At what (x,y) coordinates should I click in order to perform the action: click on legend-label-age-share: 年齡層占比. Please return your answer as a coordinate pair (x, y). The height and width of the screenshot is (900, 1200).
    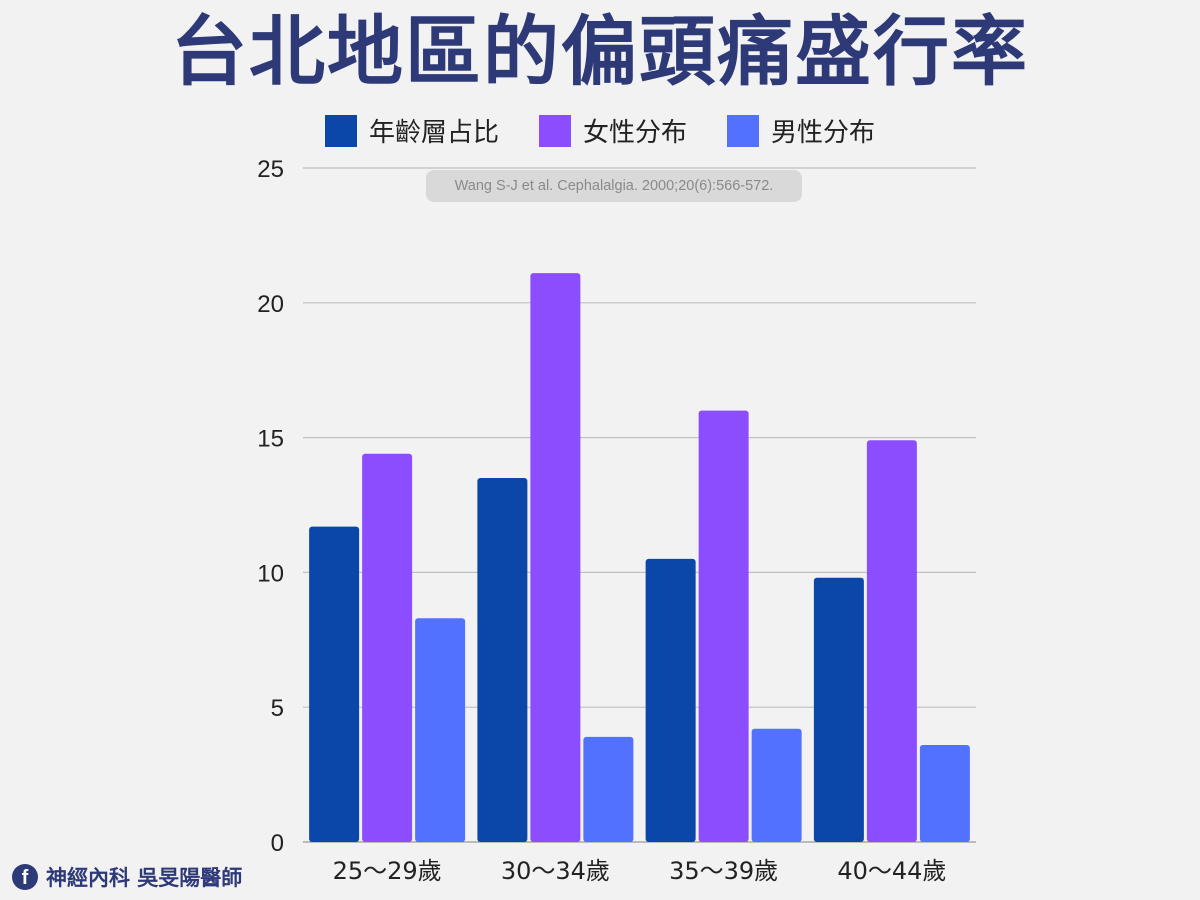
    Looking at the image, I should click on (433, 133).